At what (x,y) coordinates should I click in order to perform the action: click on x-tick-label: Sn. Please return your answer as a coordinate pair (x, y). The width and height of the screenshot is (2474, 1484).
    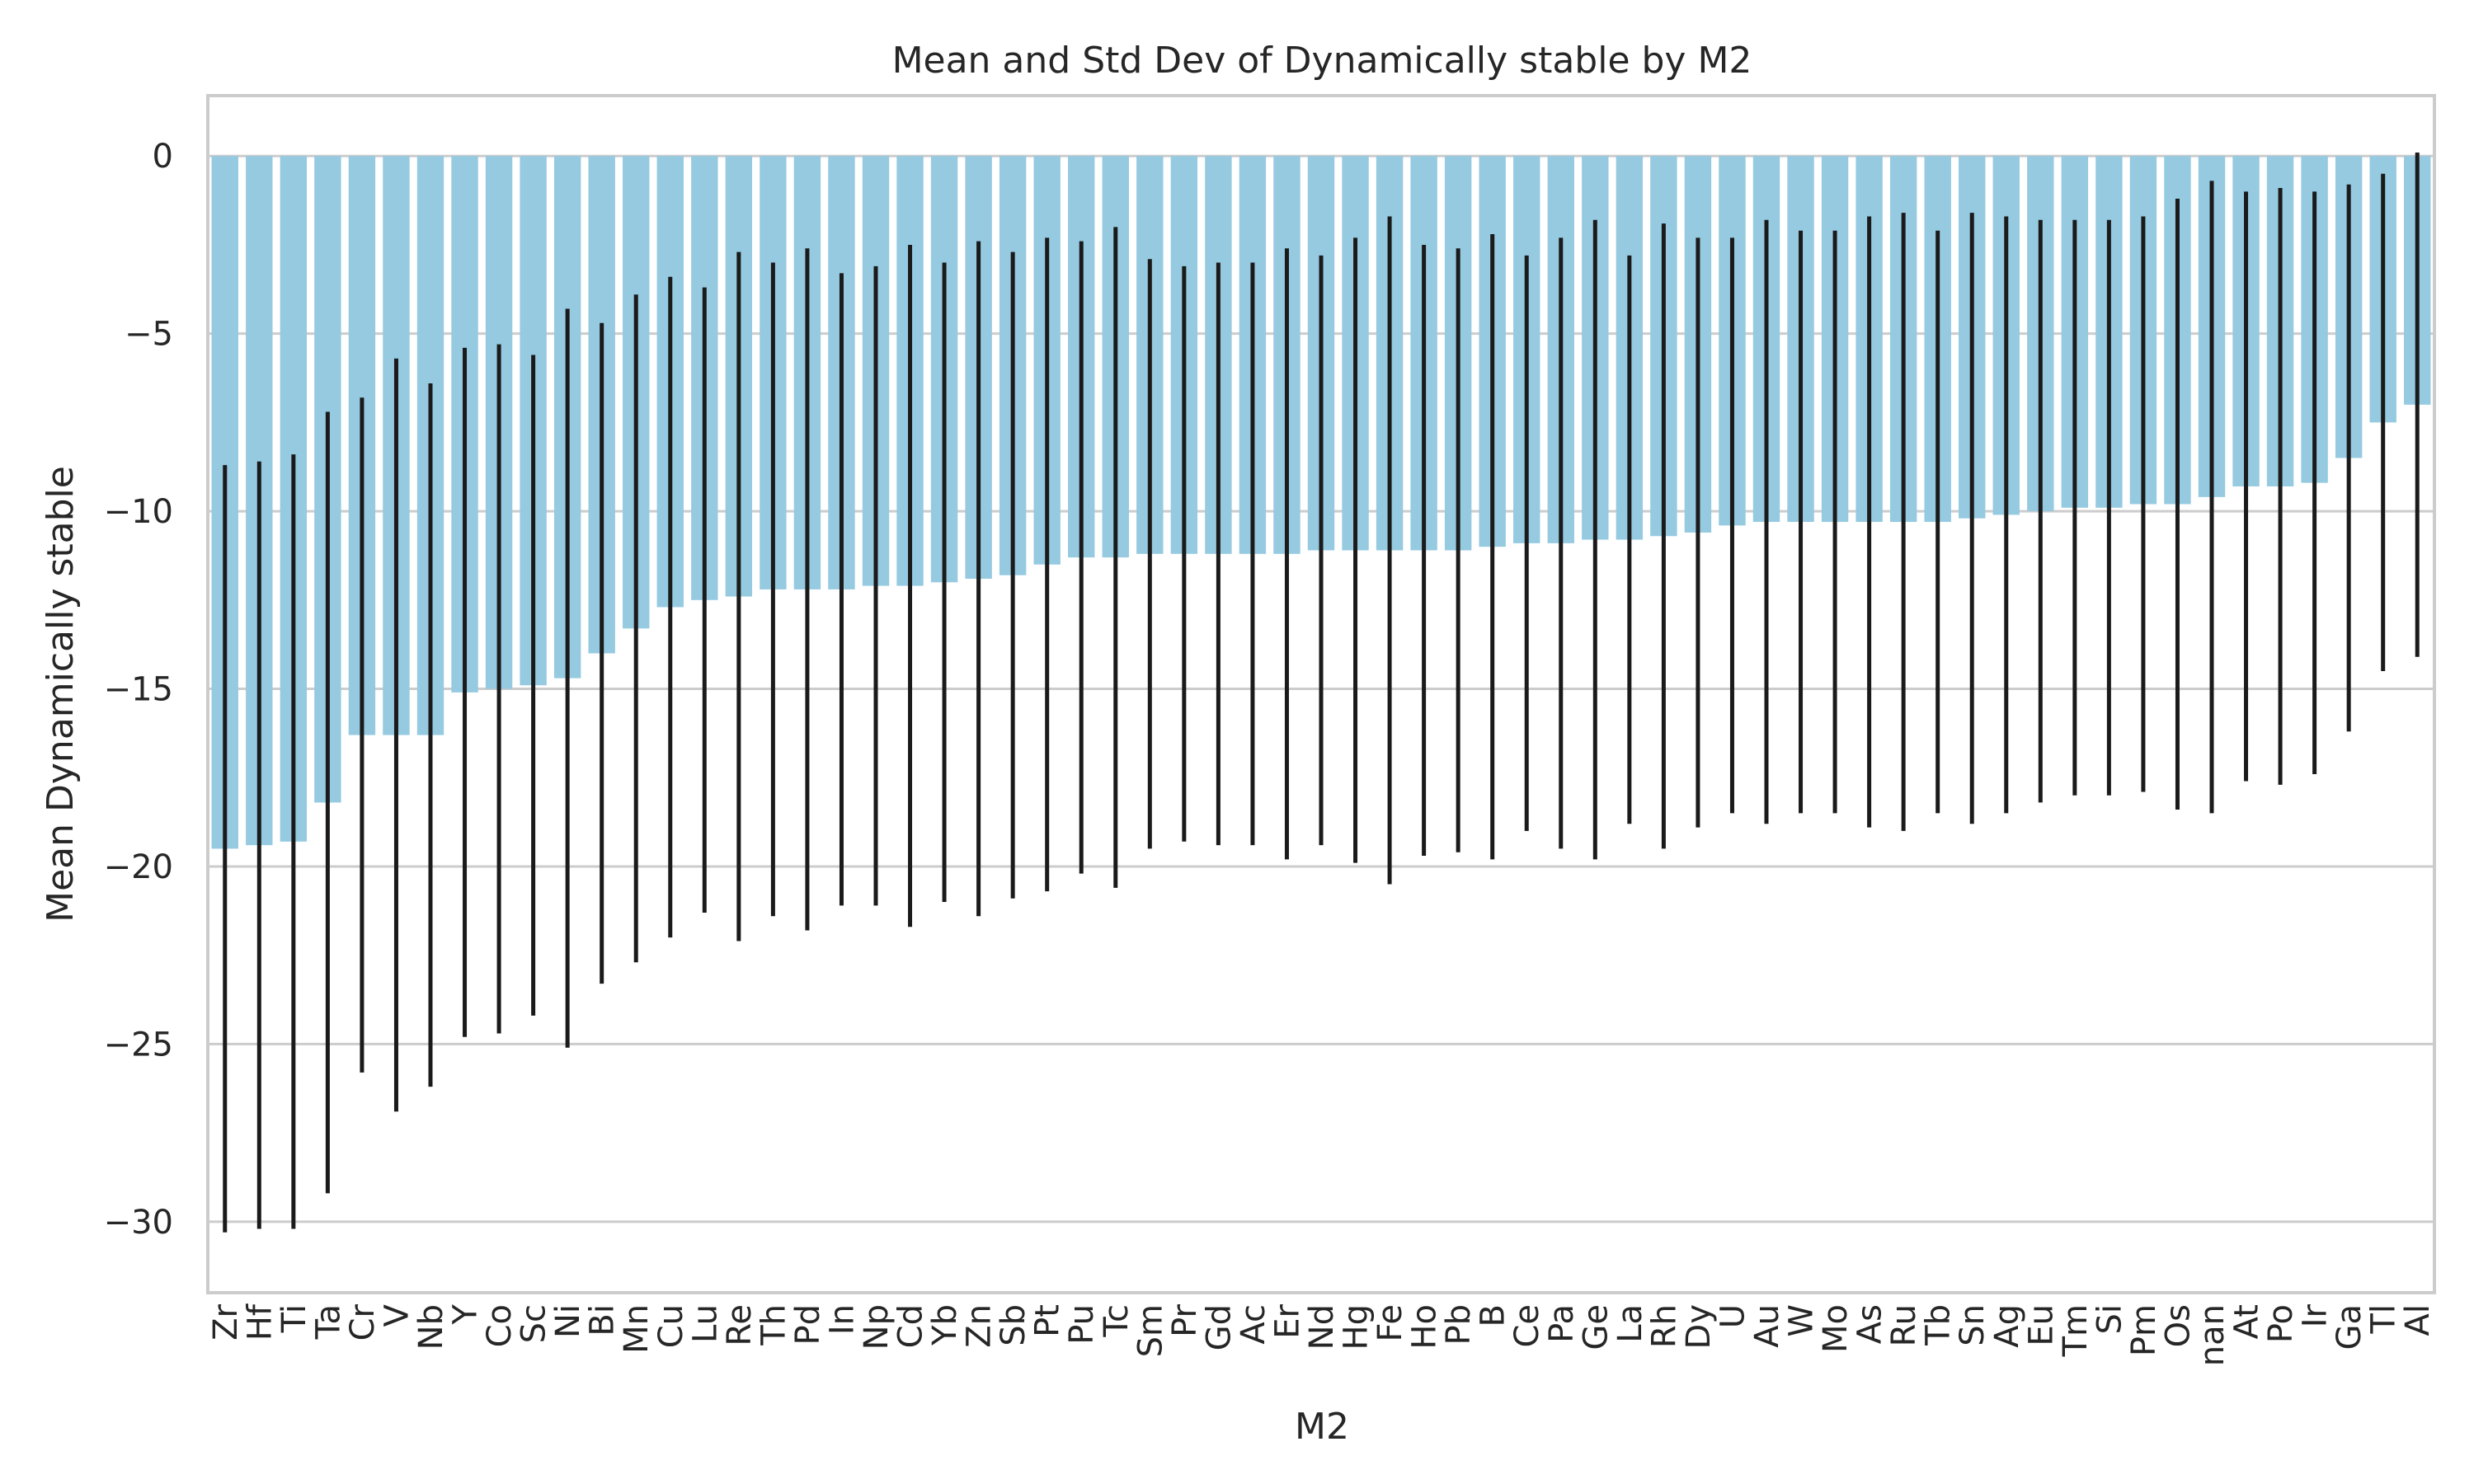
    Looking at the image, I should click on (1973, 1325).